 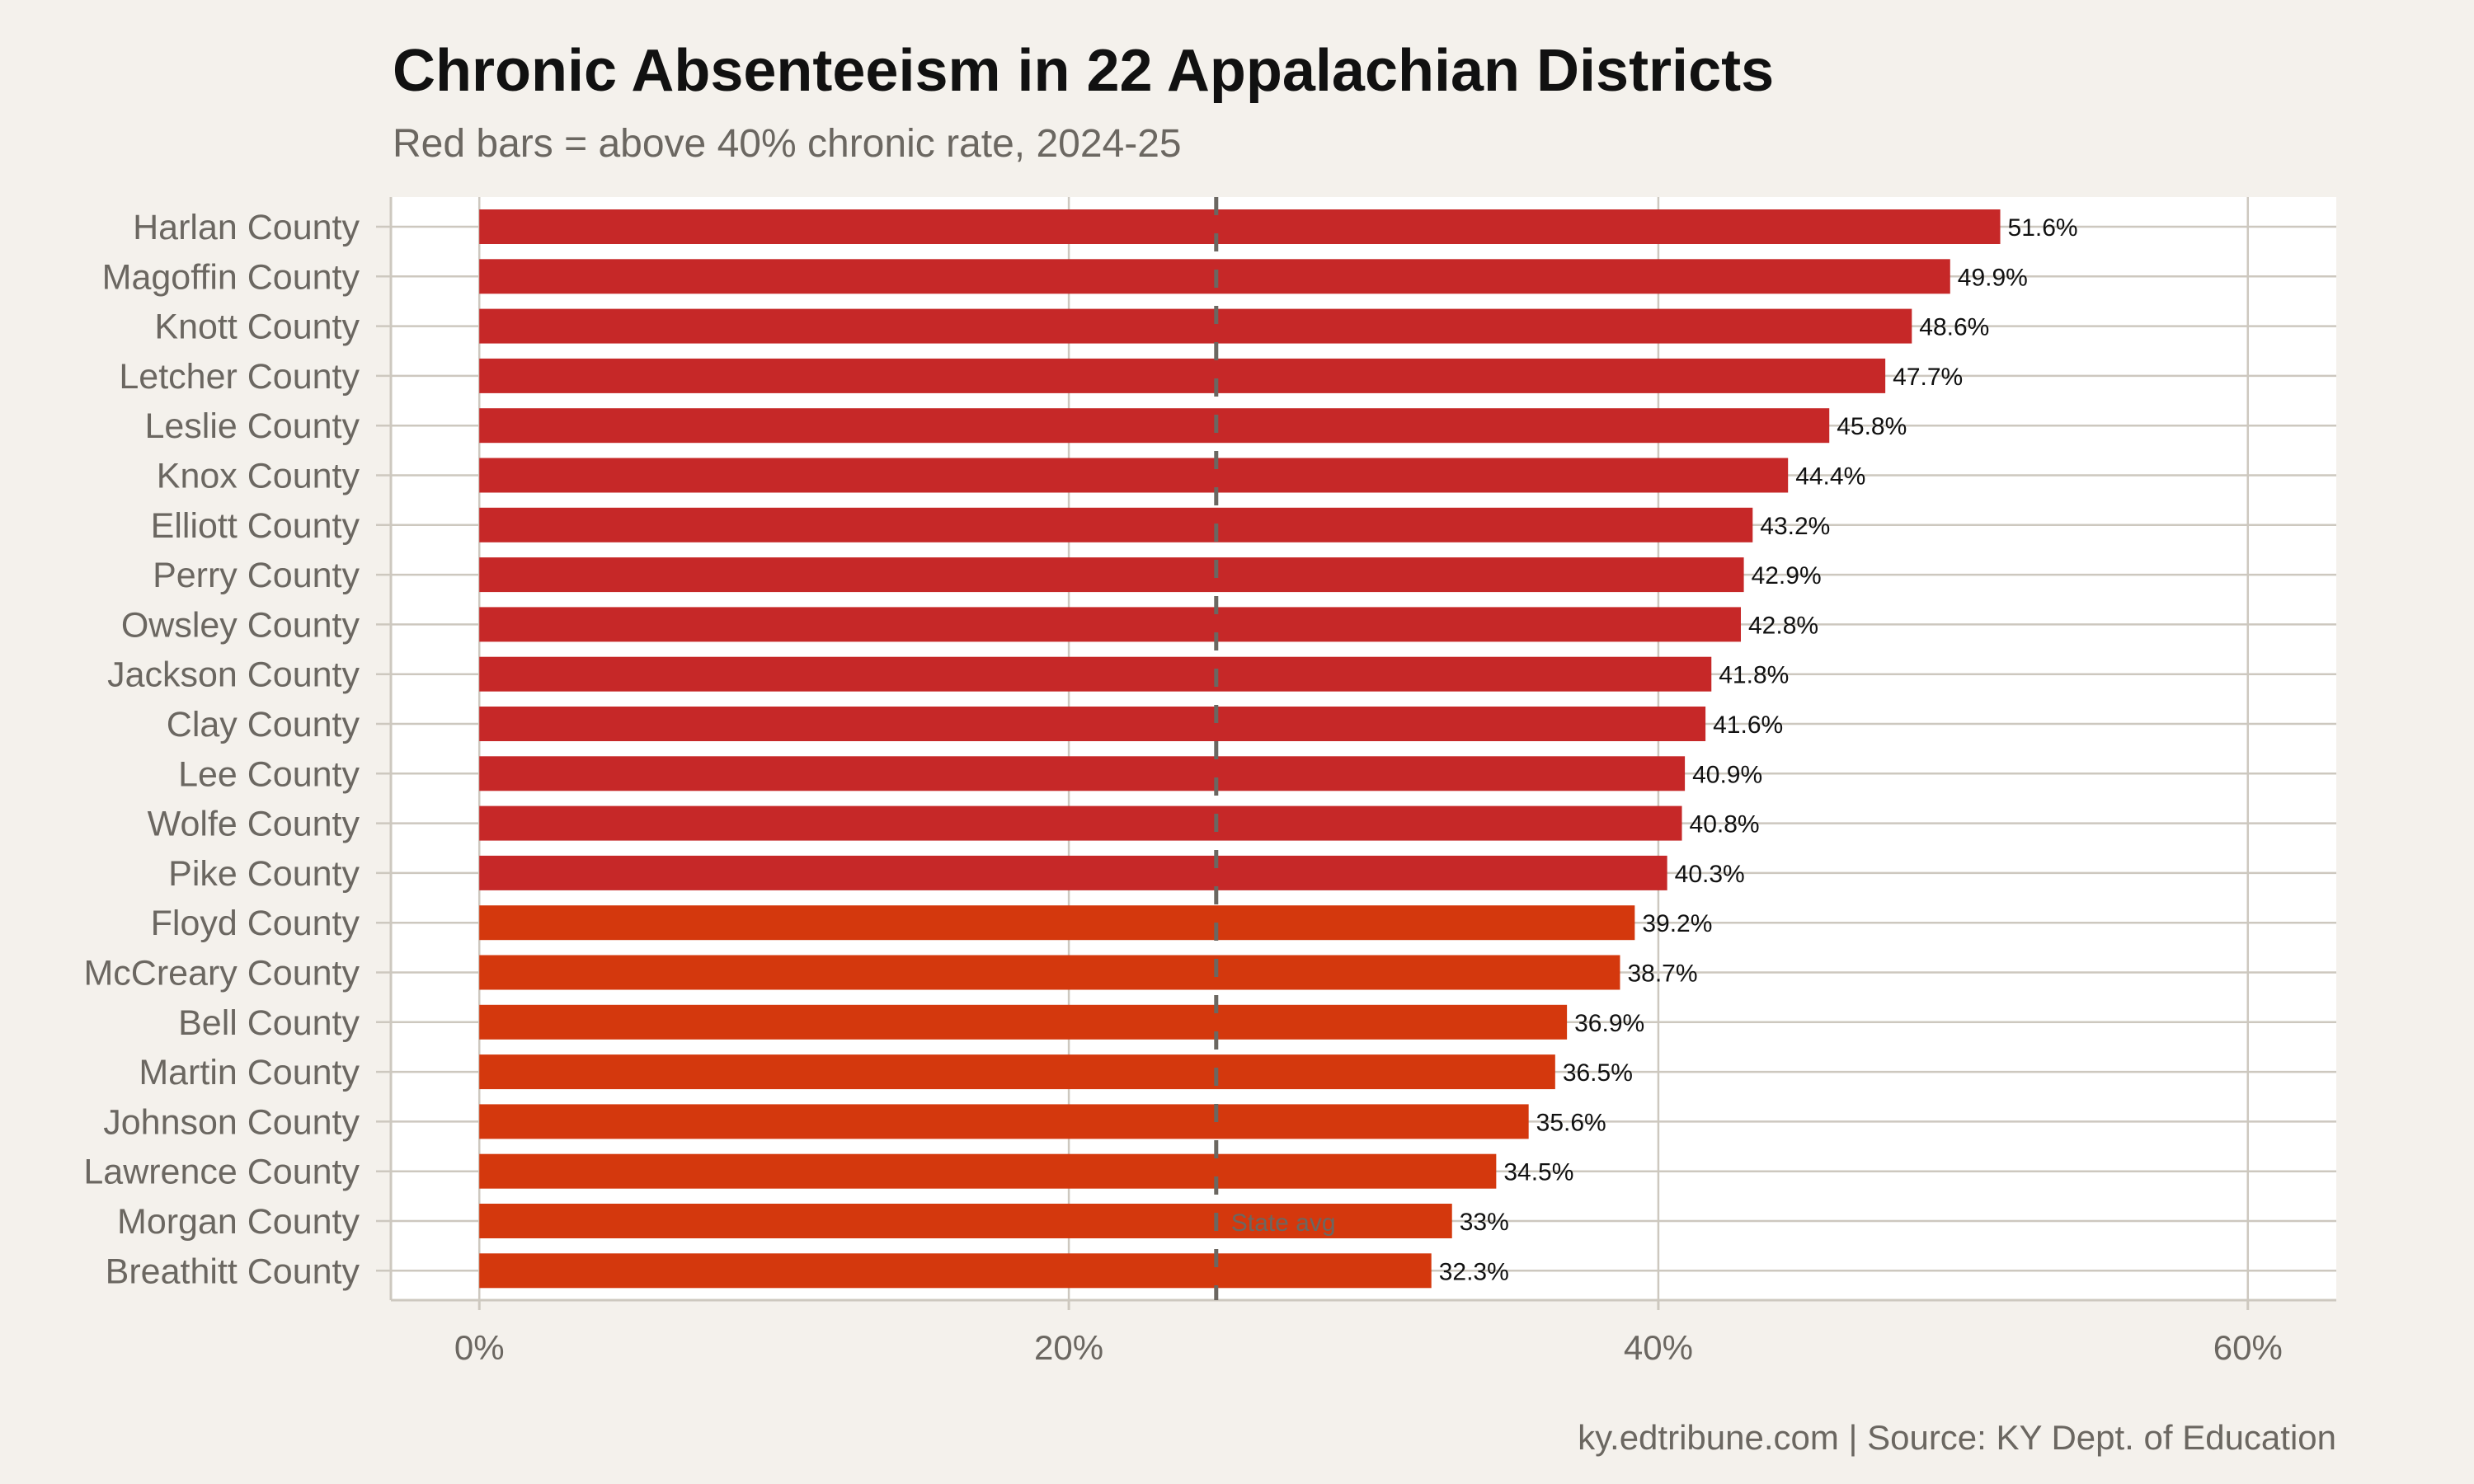 I want to click on state-average-label: State avg, so click(x=1283, y=1223).